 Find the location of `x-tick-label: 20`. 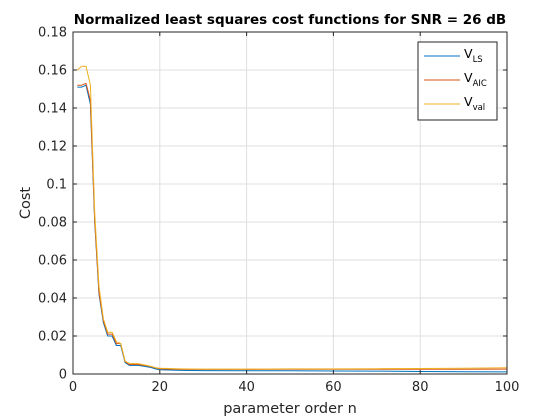

x-tick-label: 20 is located at coordinates (160, 387).